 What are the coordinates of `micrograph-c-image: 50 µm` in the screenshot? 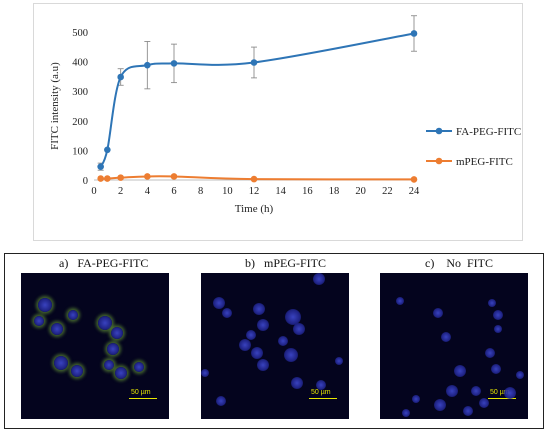 It's located at (454, 346).